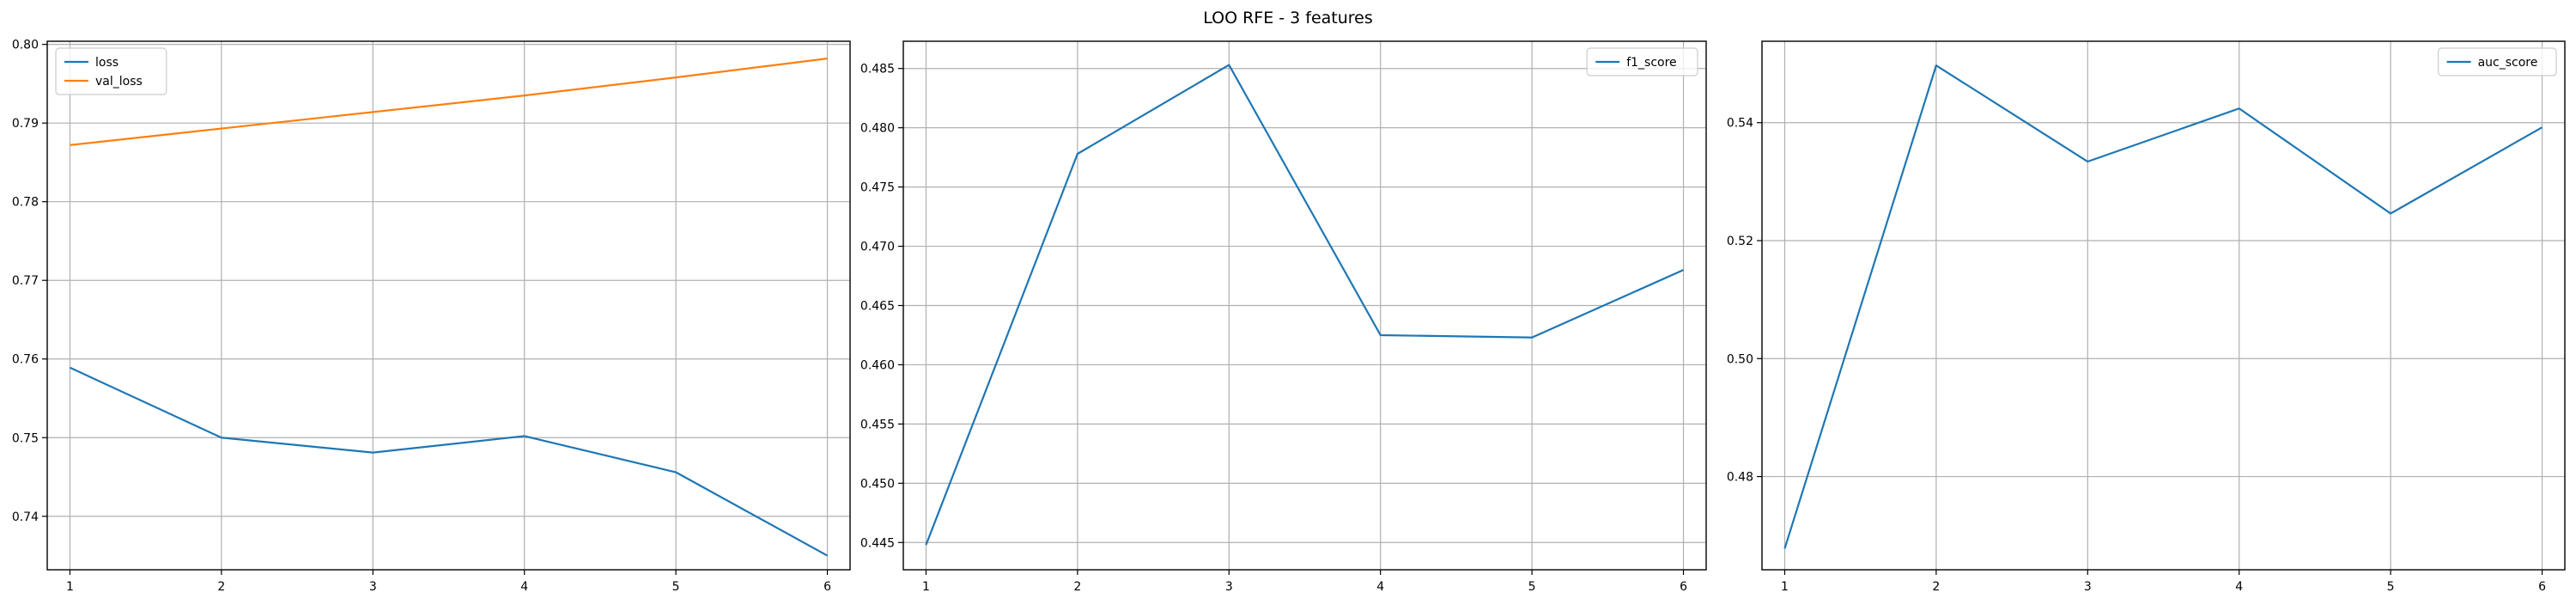  I want to click on y-tick-label: 0.480, so click(878, 129).